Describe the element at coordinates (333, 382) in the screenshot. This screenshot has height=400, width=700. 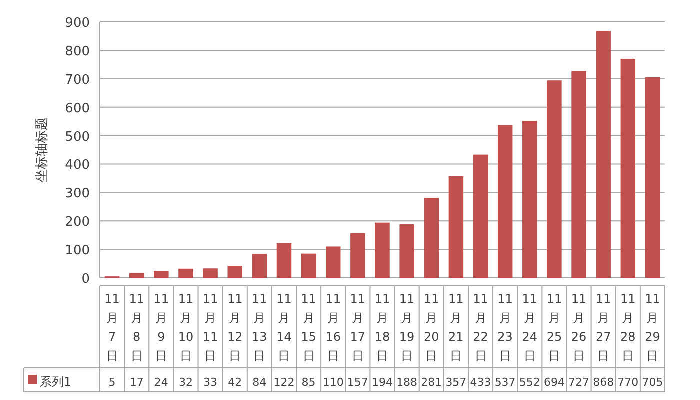
I see `data-label: 110` at that location.